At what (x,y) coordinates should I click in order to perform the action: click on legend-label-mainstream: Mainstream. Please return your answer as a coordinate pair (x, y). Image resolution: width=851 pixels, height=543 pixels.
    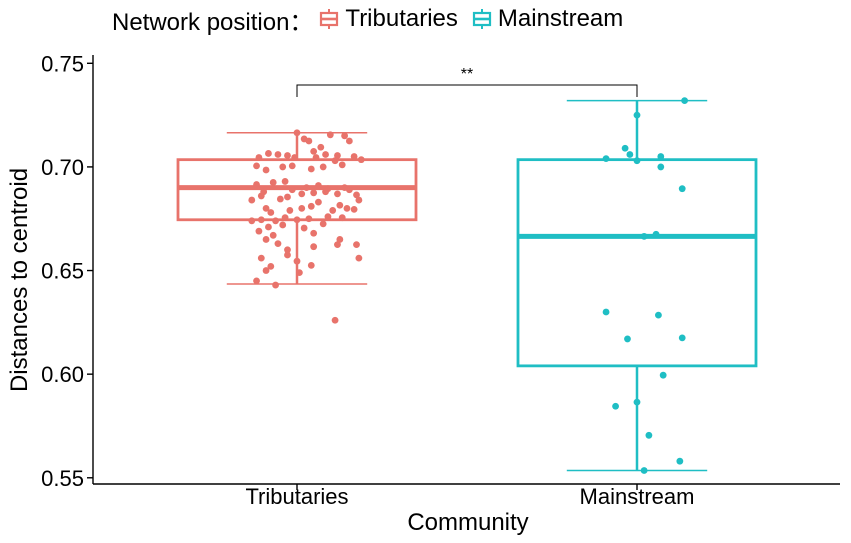
    Looking at the image, I should click on (560, 18).